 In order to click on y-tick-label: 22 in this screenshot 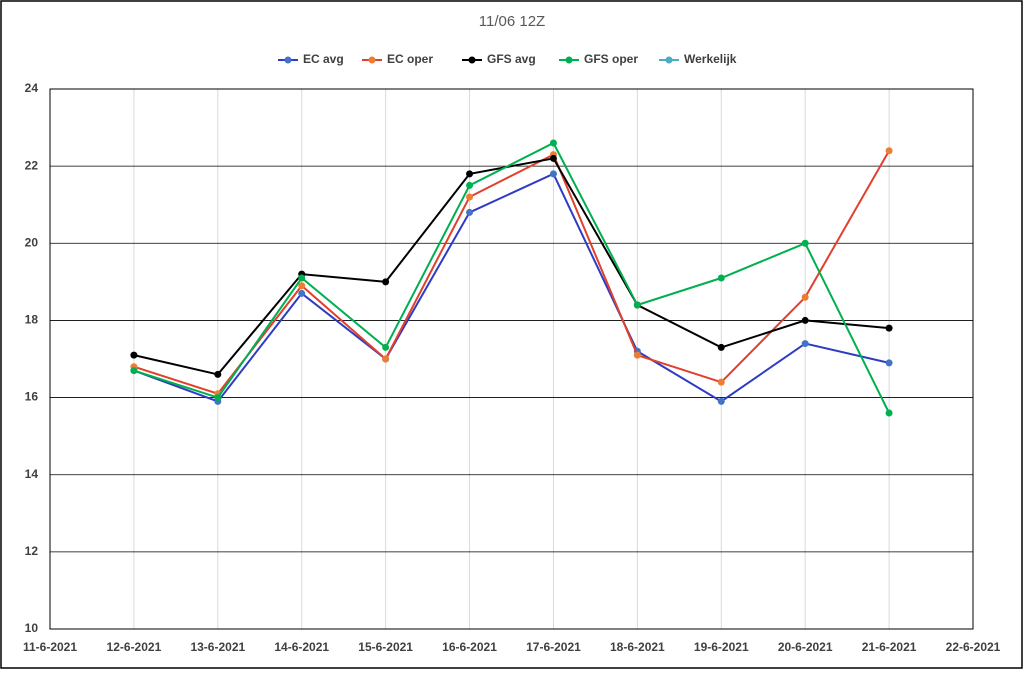, I will do `click(32, 165)`.